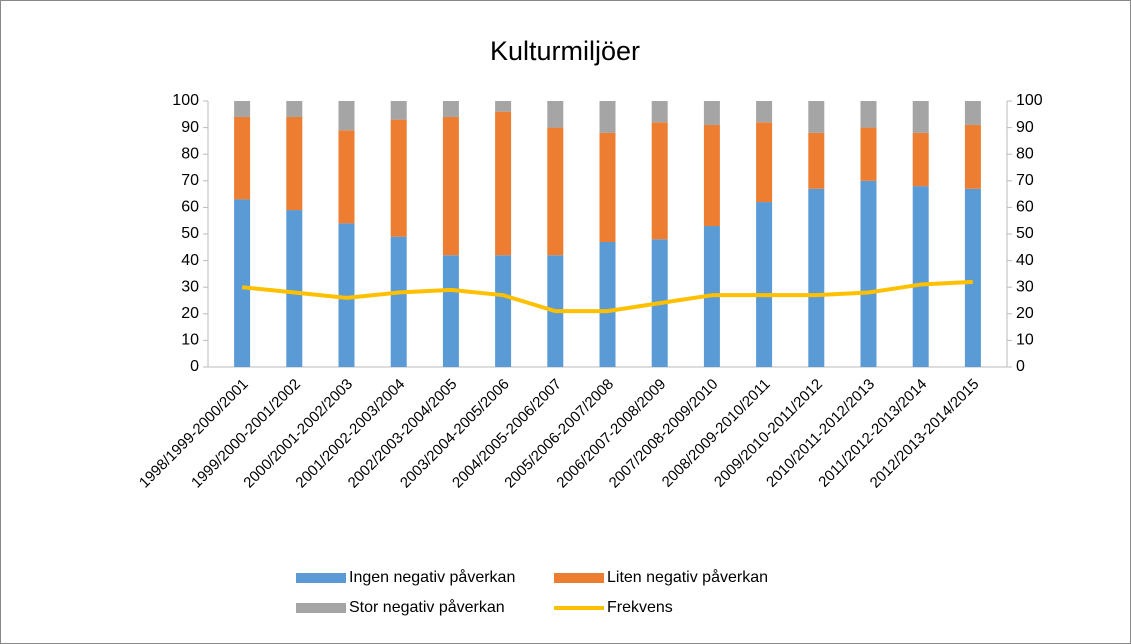 The width and height of the screenshot is (1131, 644). What do you see at coordinates (190, 207) in the screenshot?
I see `y-tick-label: 60` at bounding box center [190, 207].